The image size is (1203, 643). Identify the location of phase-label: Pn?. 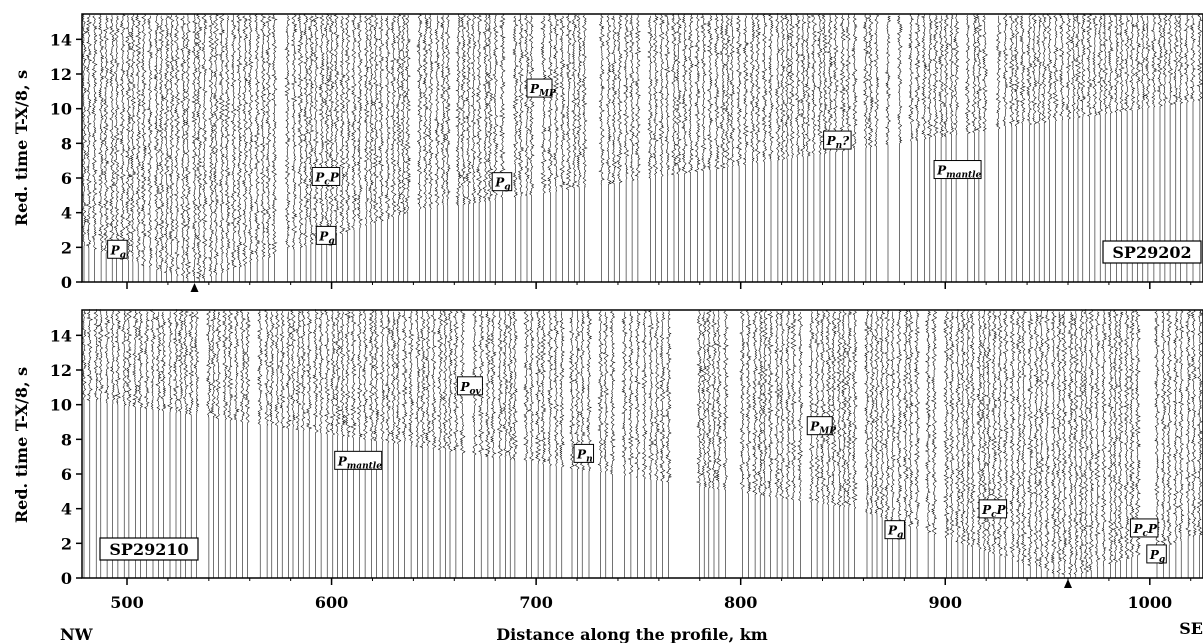
(837, 140).